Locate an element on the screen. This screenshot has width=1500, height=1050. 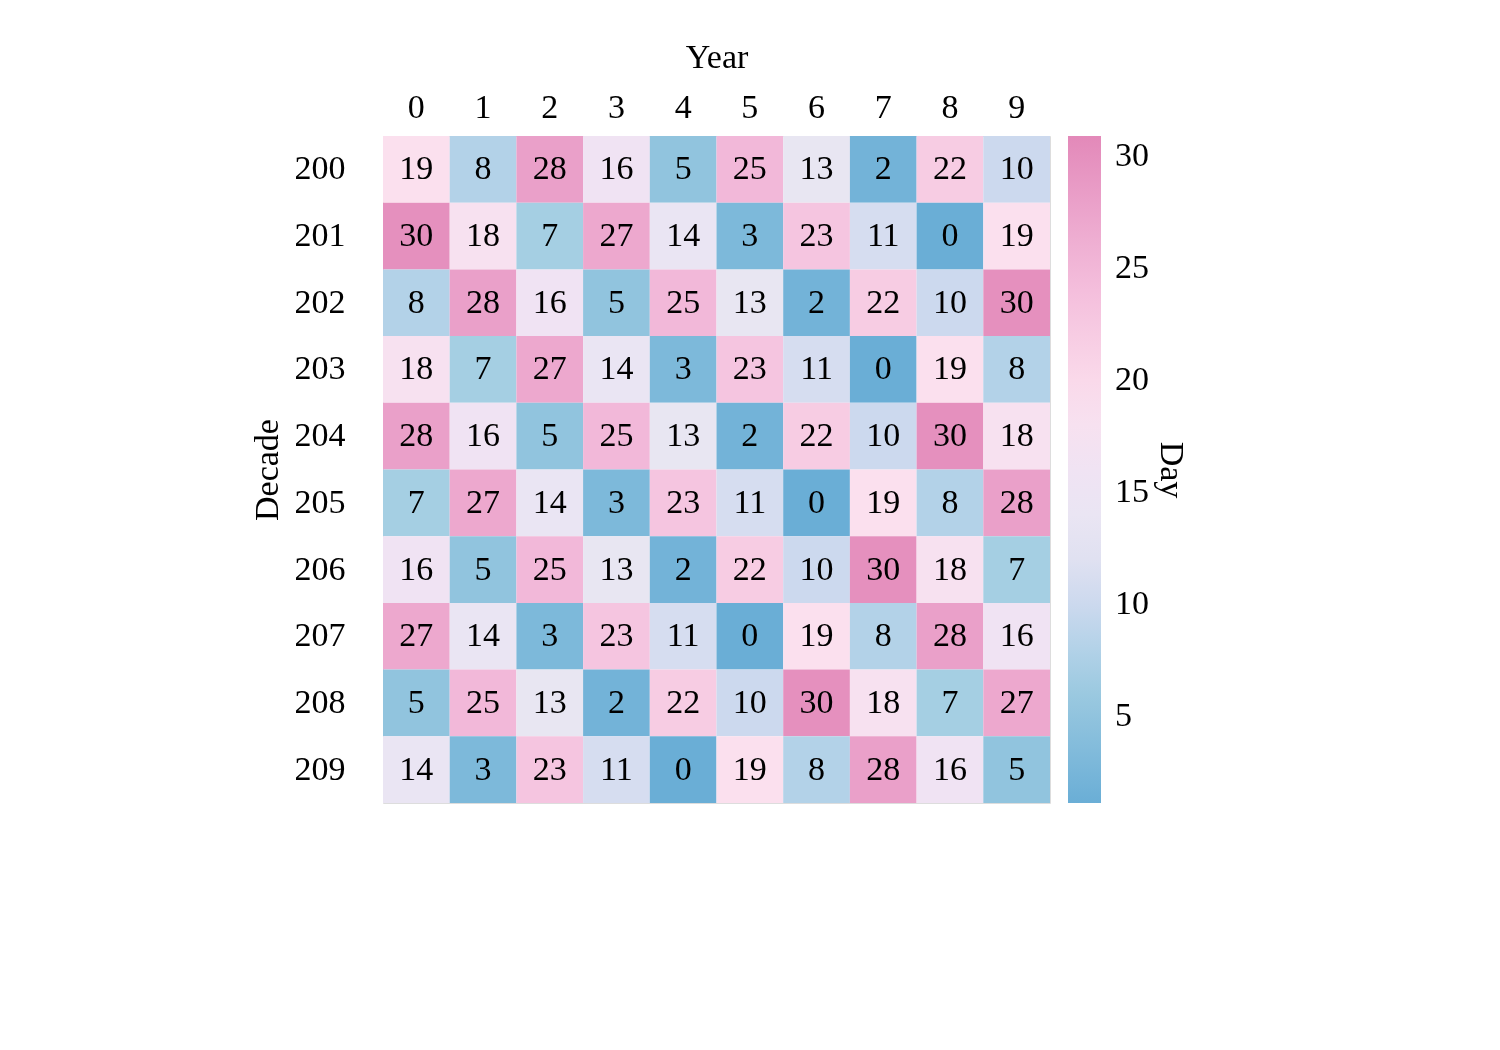
y-tick-label: 201 is located at coordinates (320, 235).